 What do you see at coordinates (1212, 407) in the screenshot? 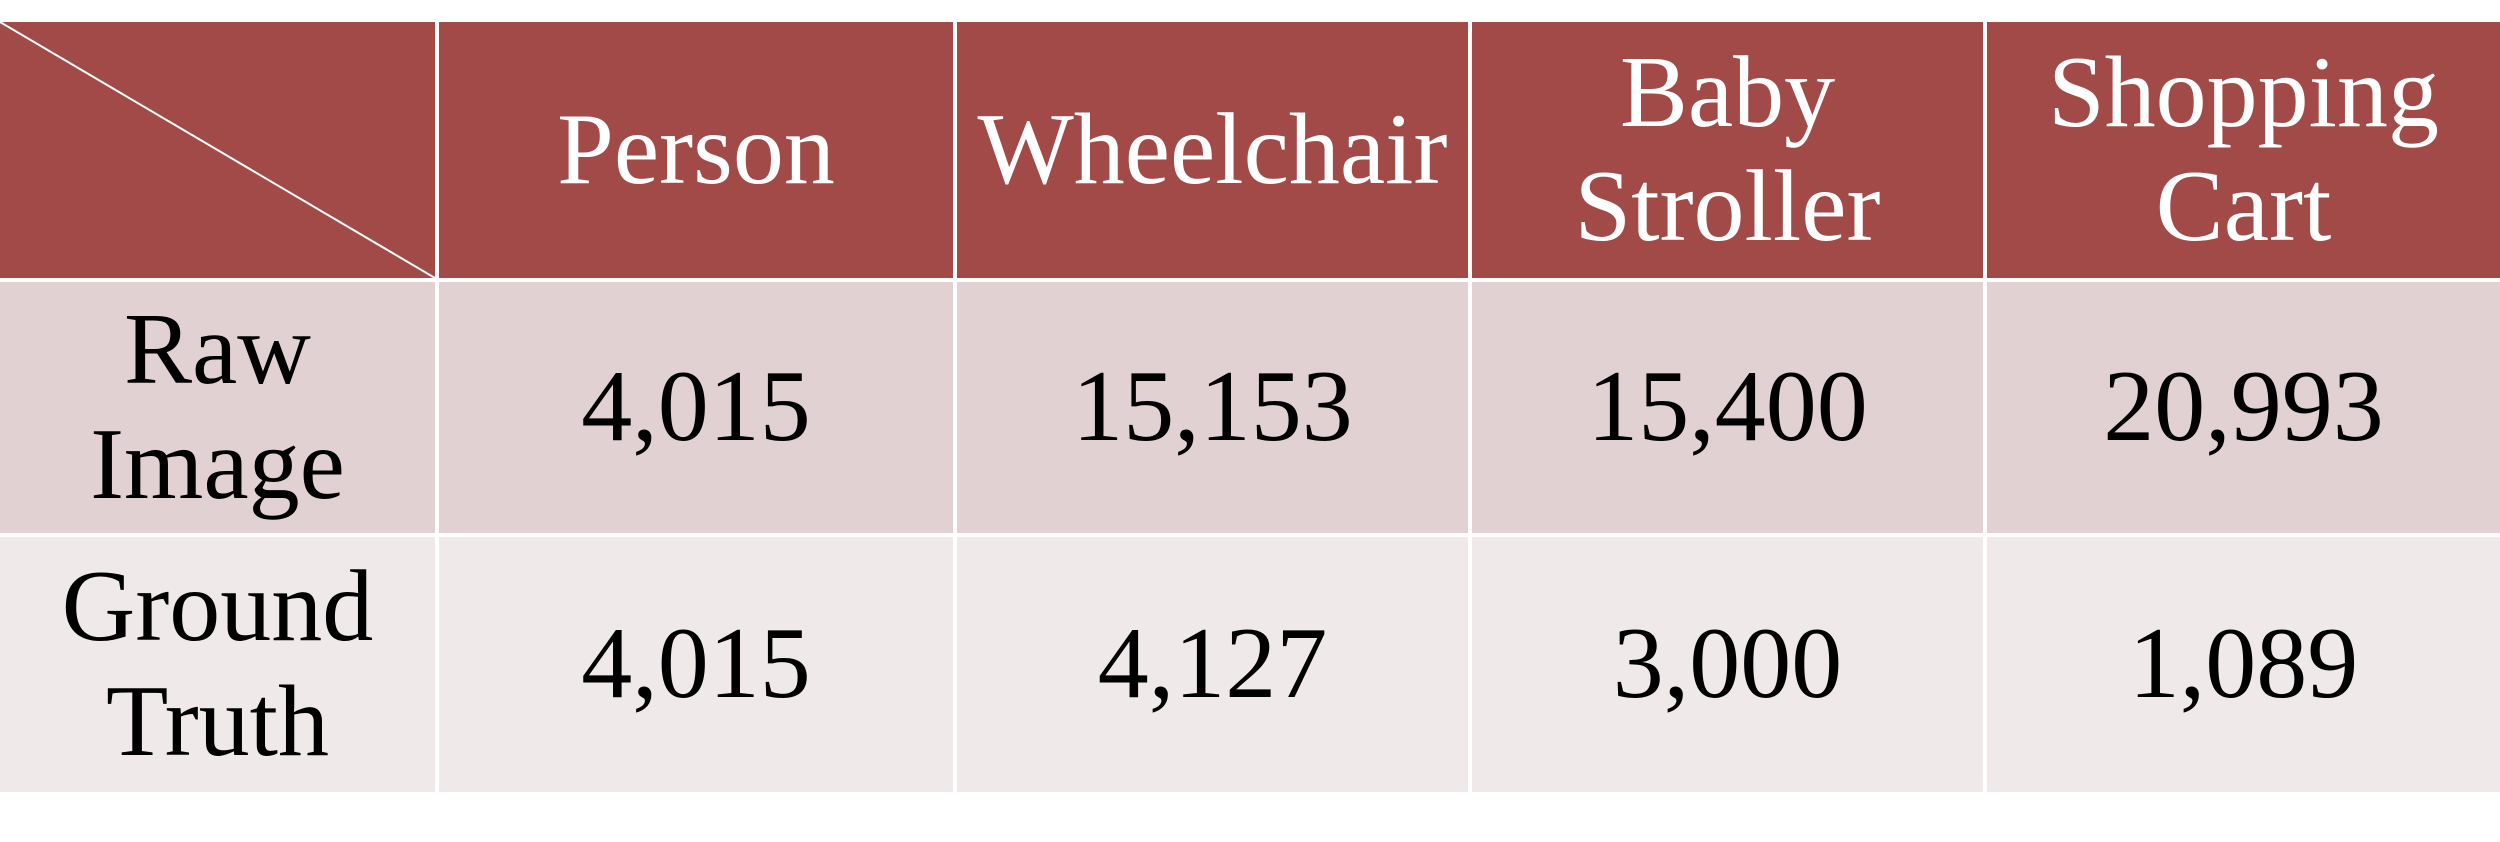
I see `value-cell-raw-image-wheelchair: 15,153` at bounding box center [1212, 407].